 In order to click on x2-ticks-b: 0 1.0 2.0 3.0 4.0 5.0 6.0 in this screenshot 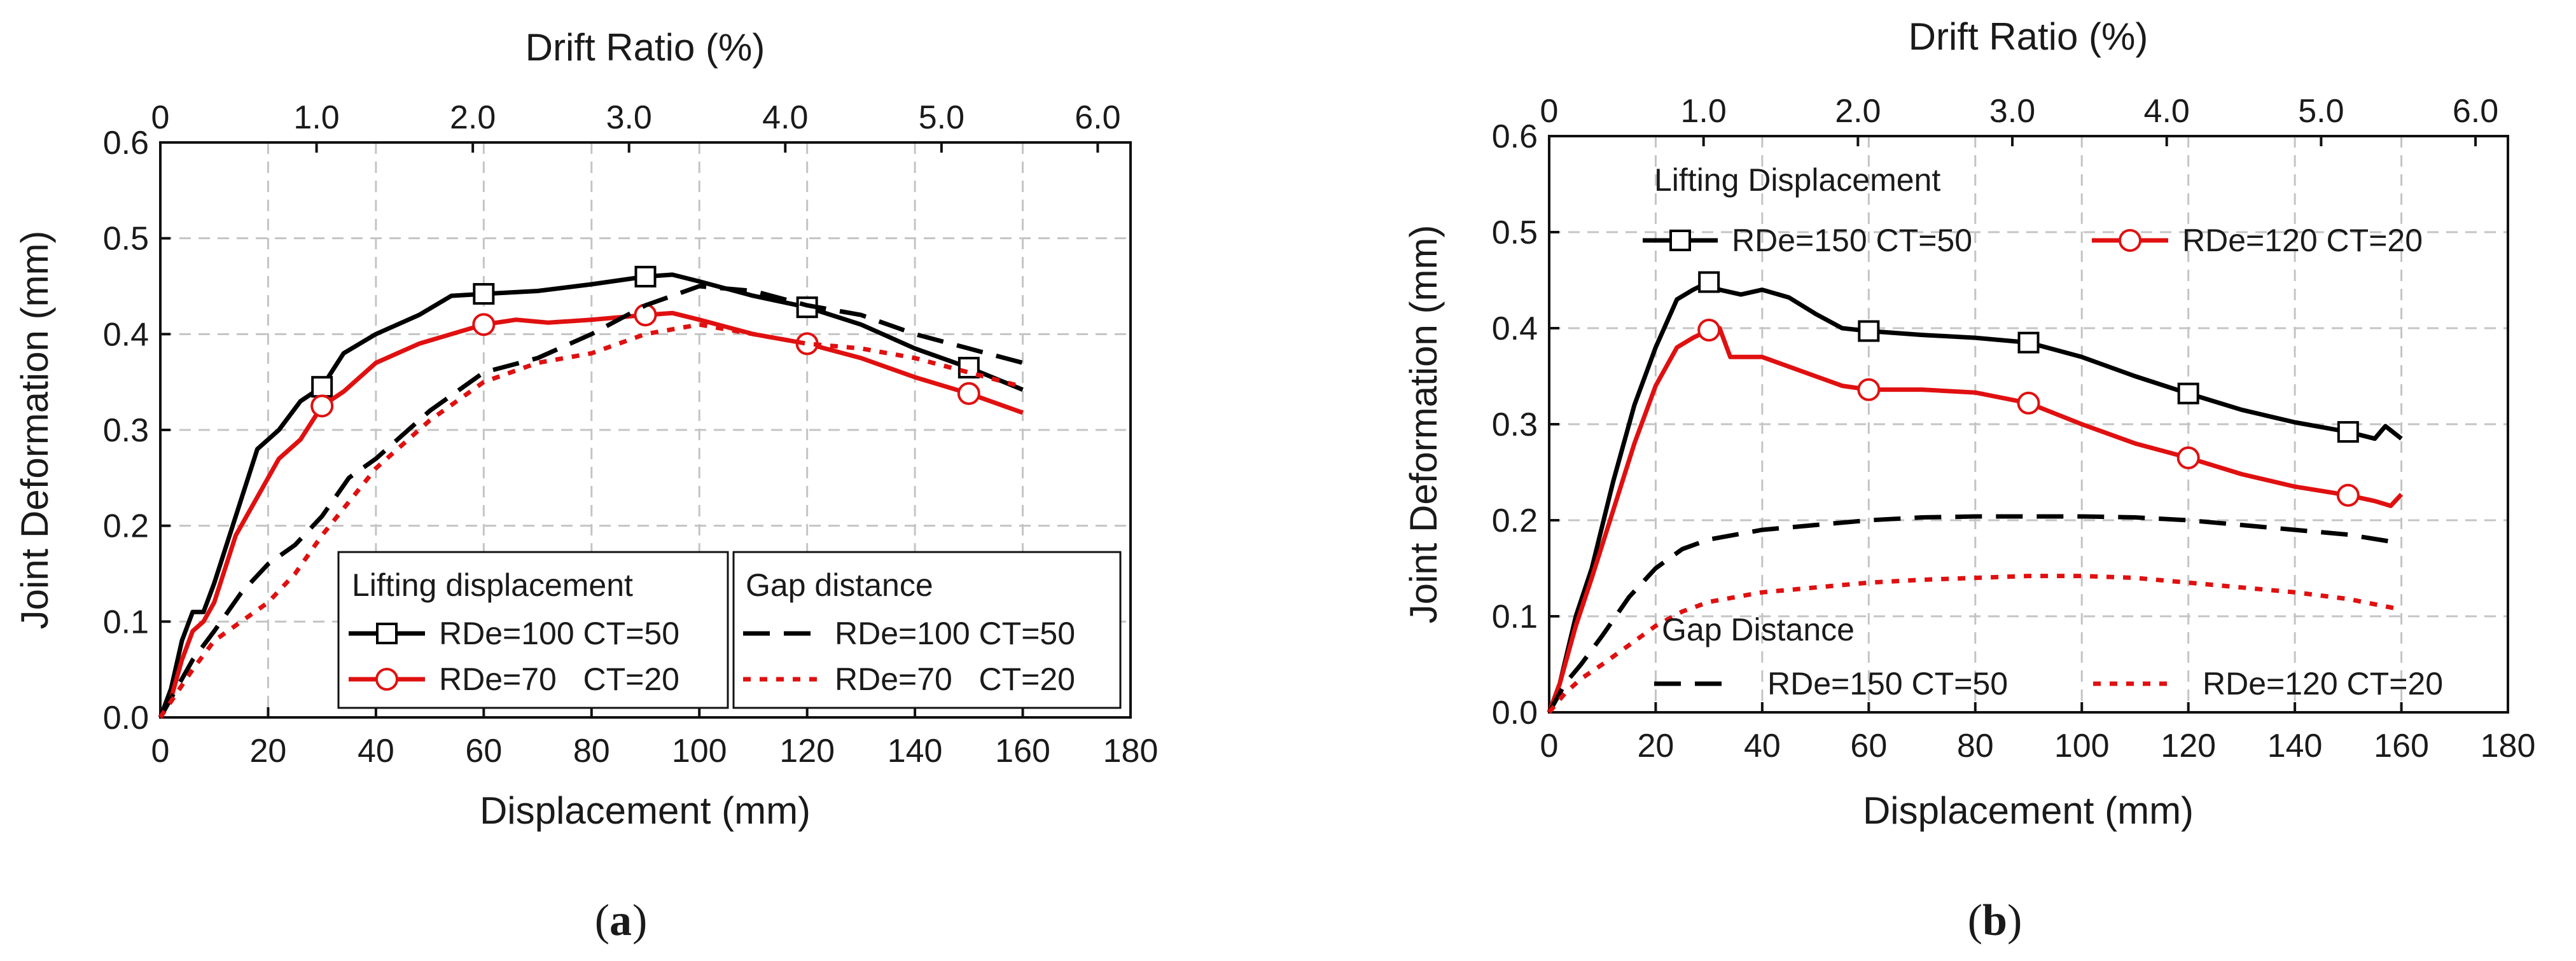, I will do `click(2019, 120)`.